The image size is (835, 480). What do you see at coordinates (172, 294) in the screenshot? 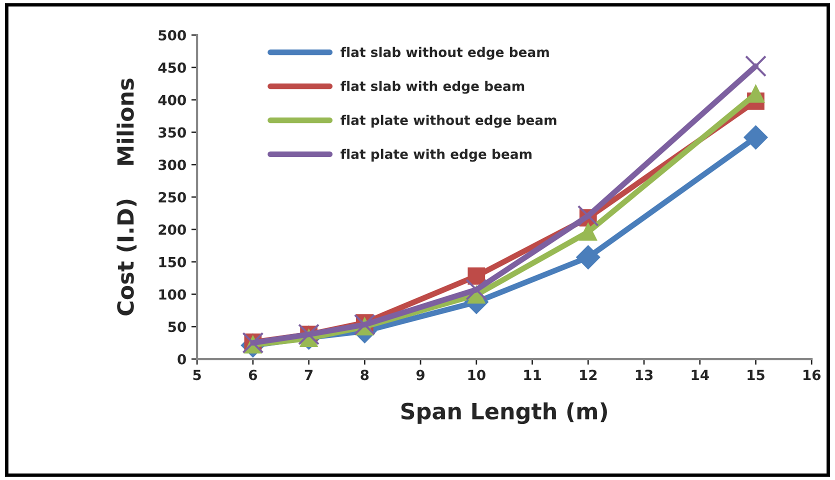
I see `y-tick-label: 100` at bounding box center [172, 294].